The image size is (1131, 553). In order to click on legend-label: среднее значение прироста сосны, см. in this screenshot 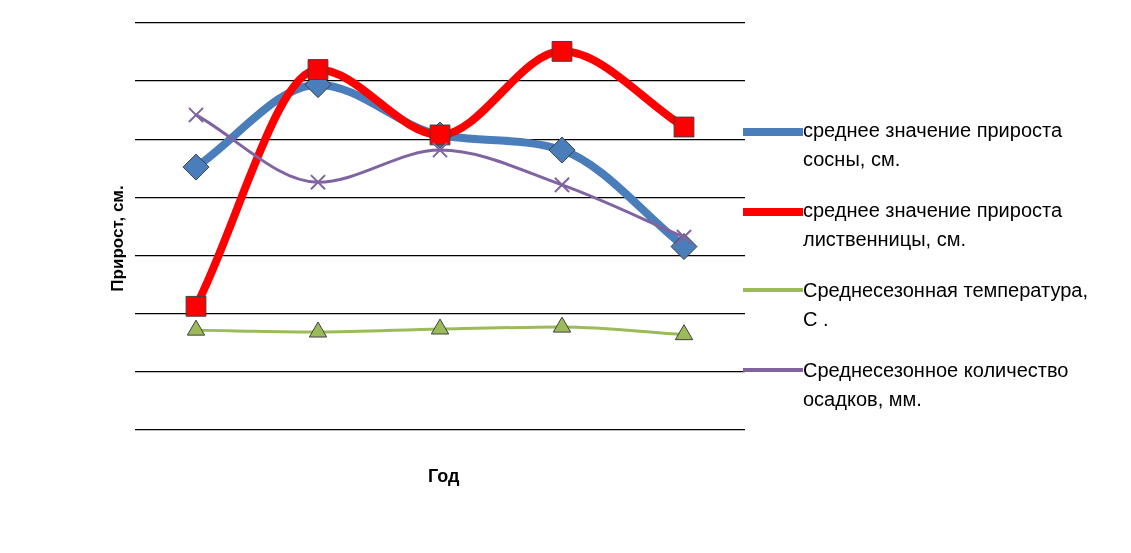, I will do `click(933, 145)`.